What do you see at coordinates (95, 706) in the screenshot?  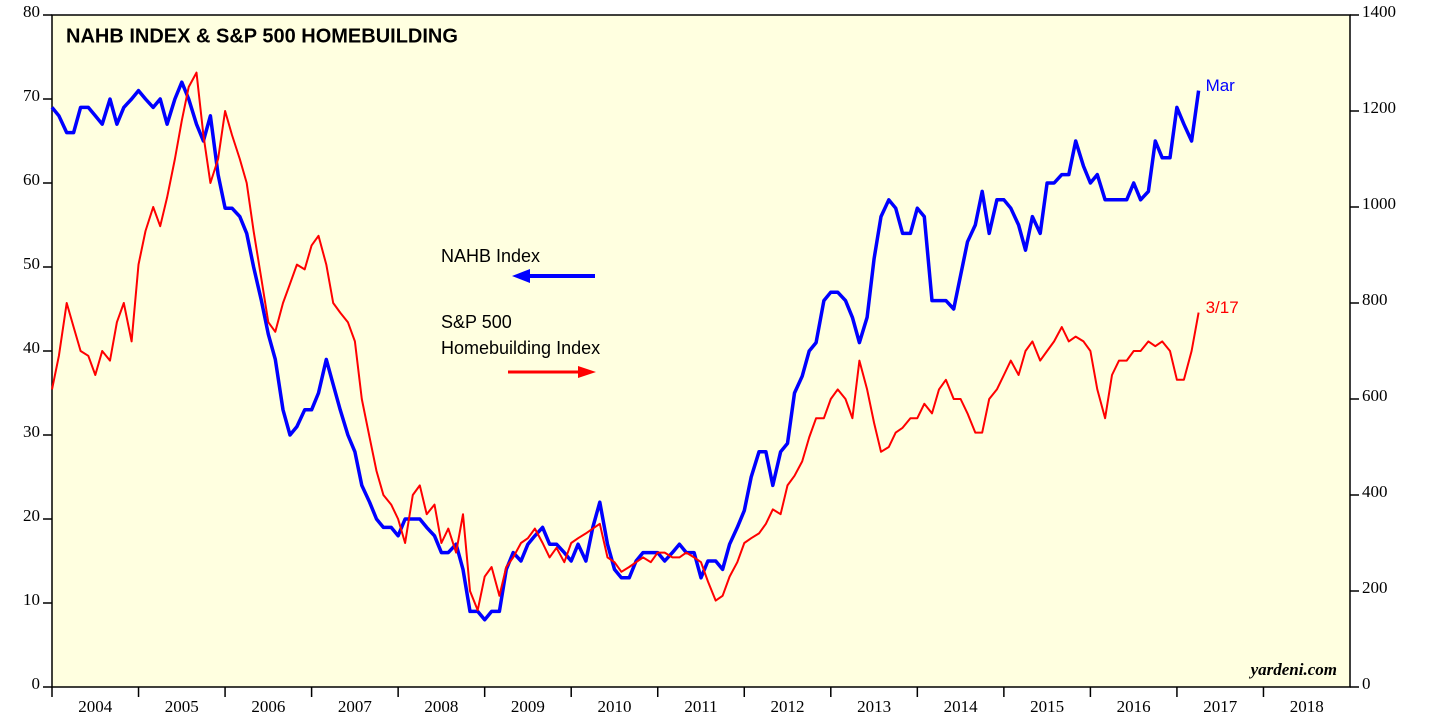 I see `x-tick-label: 2004` at bounding box center [95, 706].